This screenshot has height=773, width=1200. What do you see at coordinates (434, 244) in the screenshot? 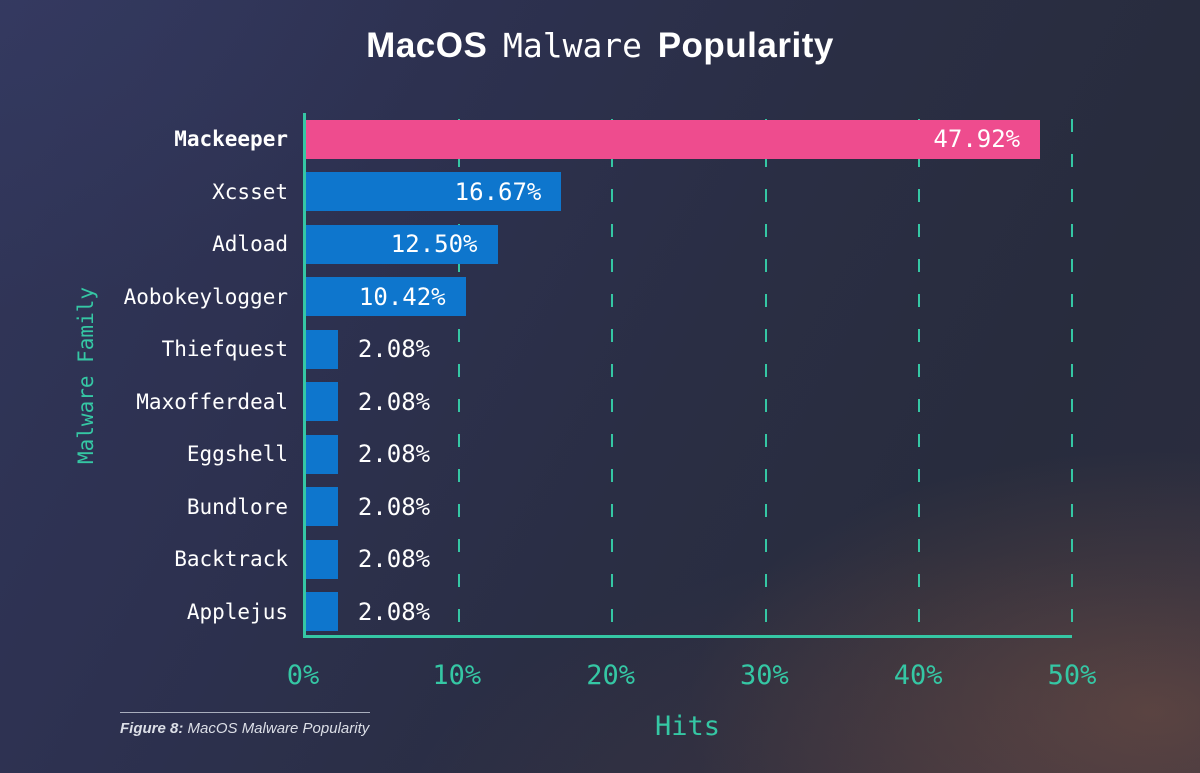
I see `bar-value-label: 12.50%` at bounding box center [434, 244].